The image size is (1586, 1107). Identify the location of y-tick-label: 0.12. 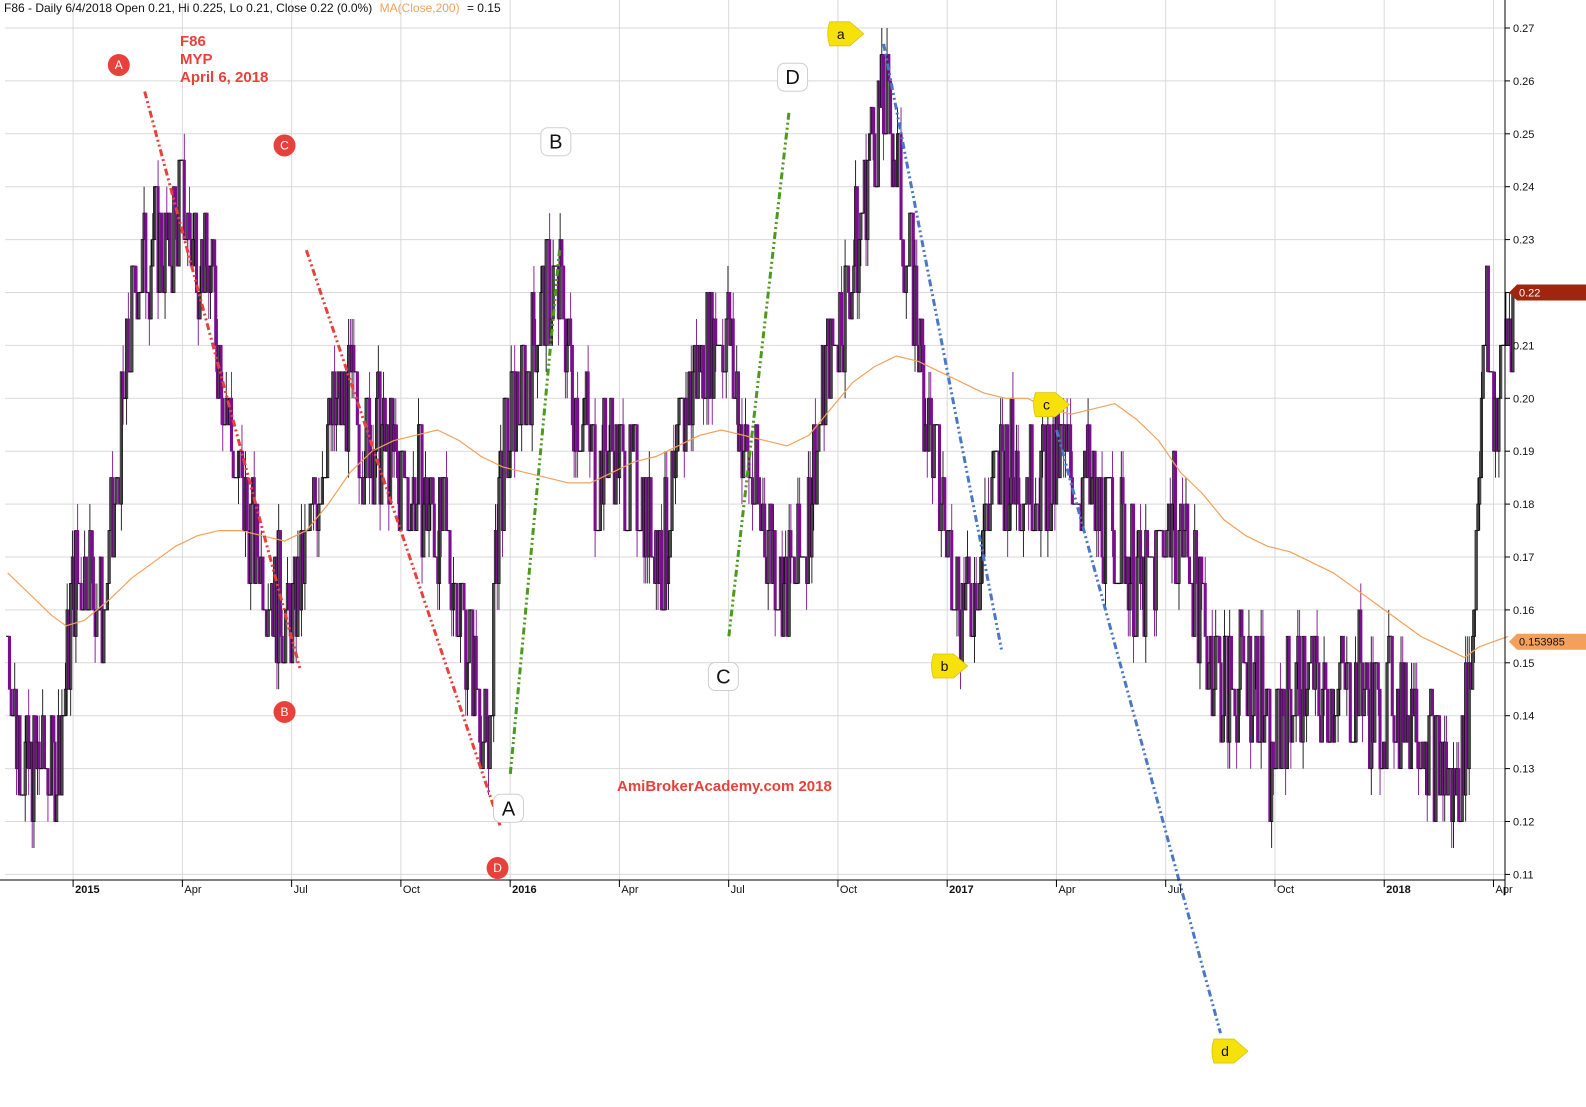
(1523, 823).